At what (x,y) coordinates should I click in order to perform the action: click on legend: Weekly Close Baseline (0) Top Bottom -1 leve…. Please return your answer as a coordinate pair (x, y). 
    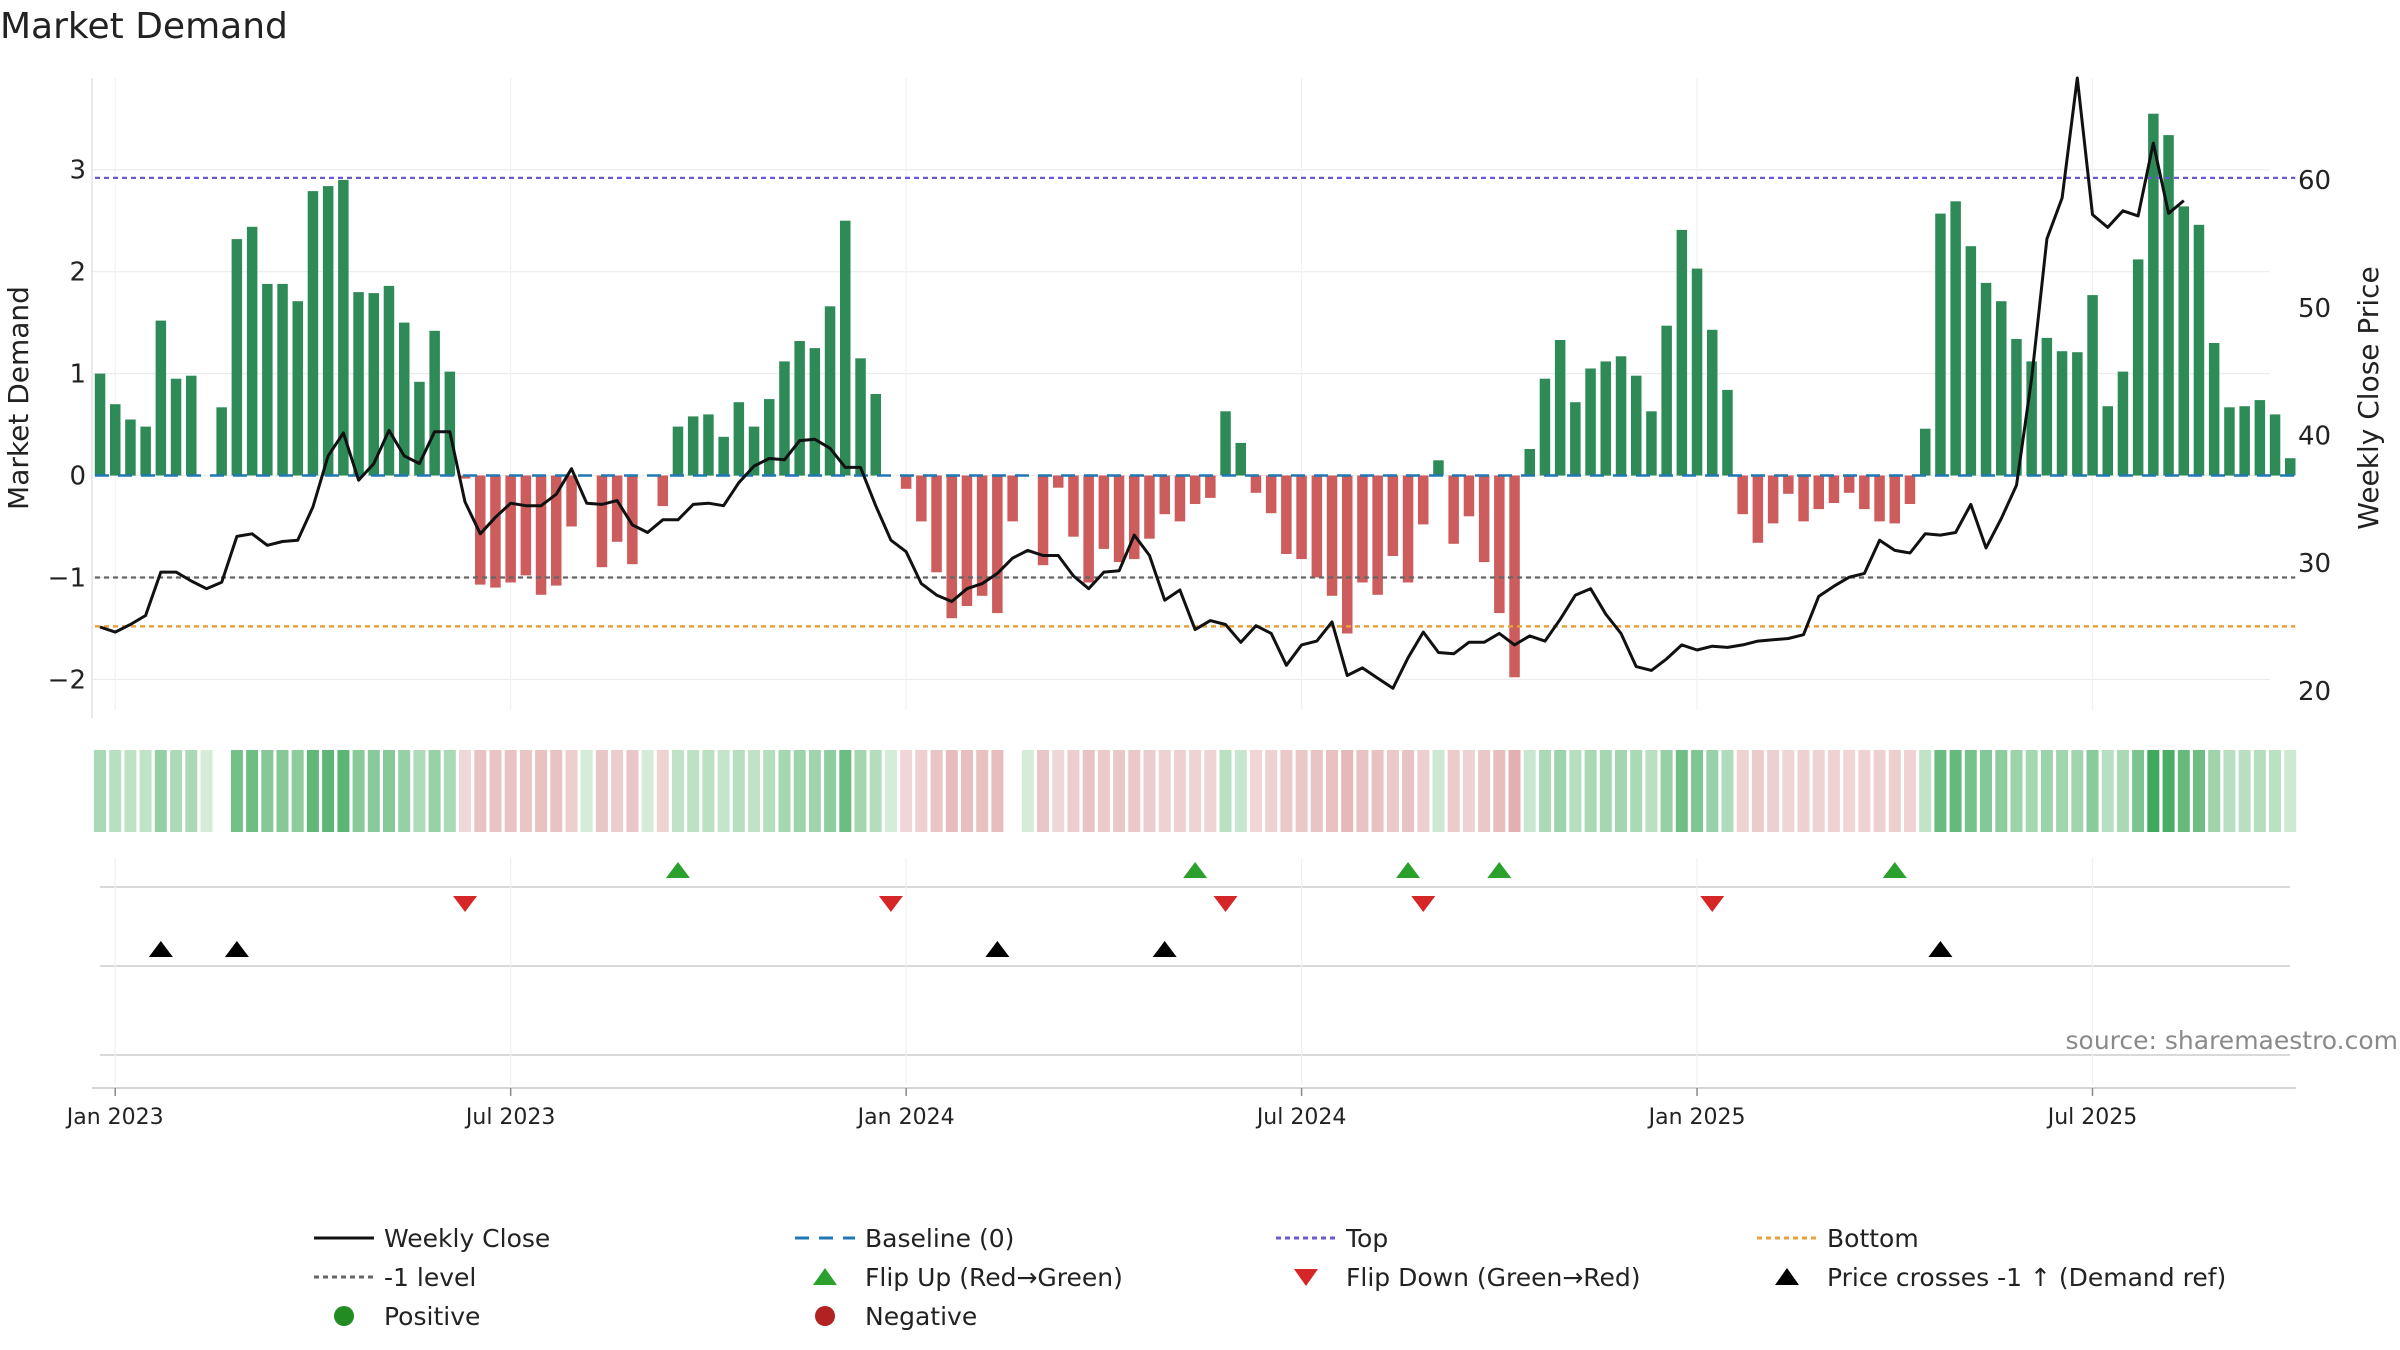
    Looking at the image, I should click on (1270, 1277).